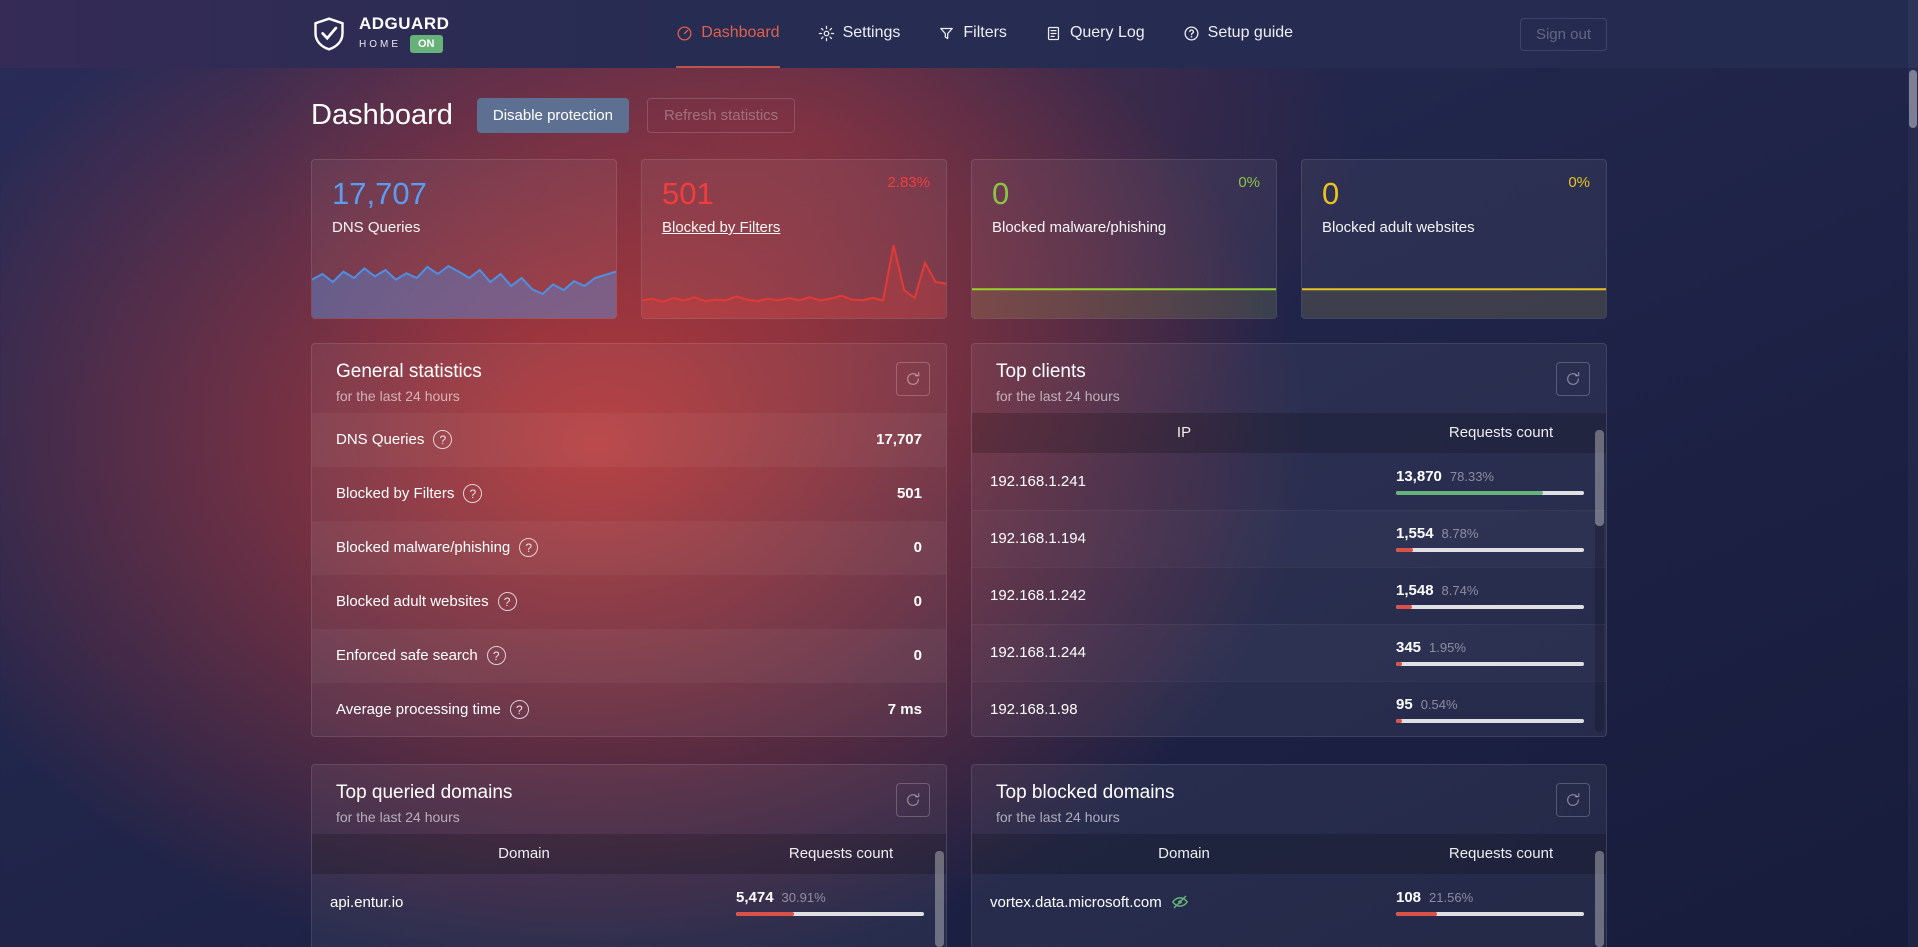 This screenshot has height=947, width=1918. I want to click on stat-percent: 2.83%, so click(908, 182).